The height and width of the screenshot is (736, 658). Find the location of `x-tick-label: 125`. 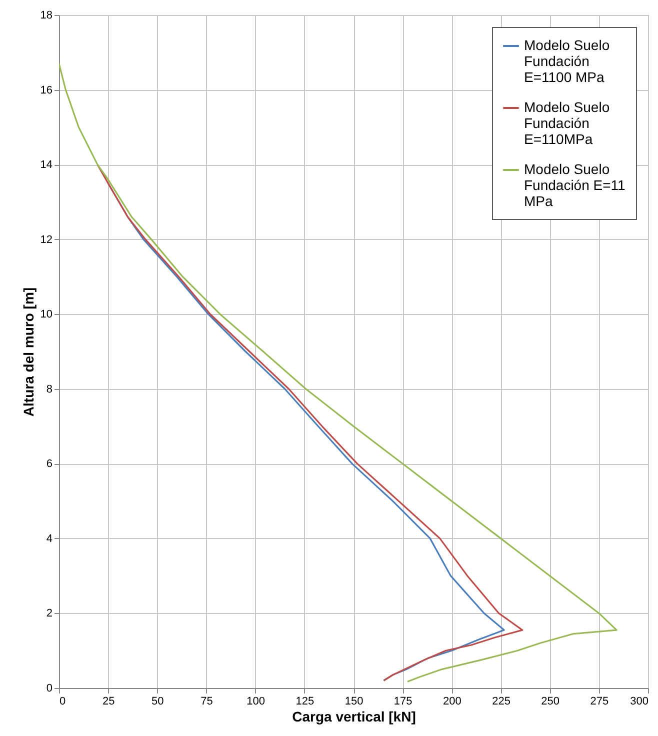

x-tick-label: 125 is located at coordinates (305, 702).